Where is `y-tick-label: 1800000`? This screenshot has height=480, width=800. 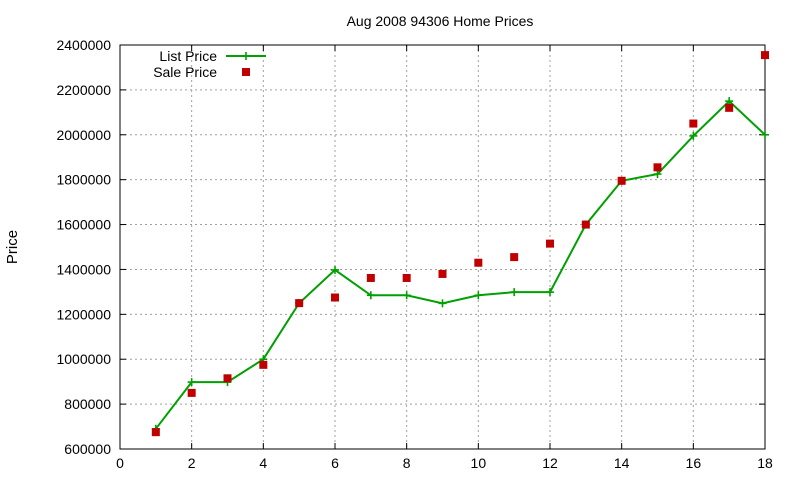 y-tick-label: 1800000 is located at coordinates (83, 180).